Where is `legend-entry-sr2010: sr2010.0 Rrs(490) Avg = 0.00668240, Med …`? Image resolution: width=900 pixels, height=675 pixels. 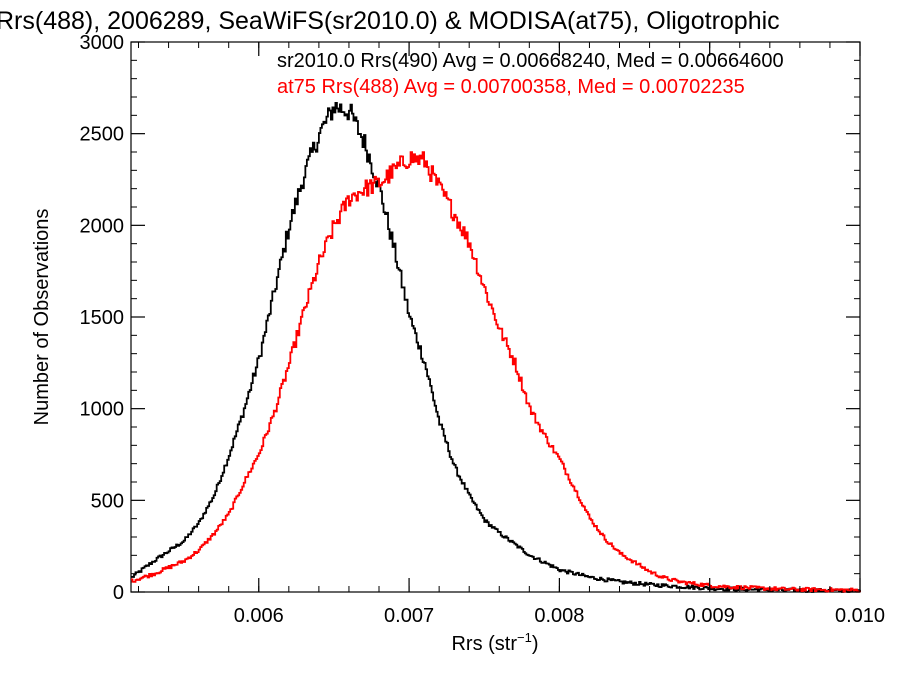 legend-entry-sr2010: sr2010.0 Rrs(490) Avg = 0.00668240, Med … is located at coordinates (530, 61).